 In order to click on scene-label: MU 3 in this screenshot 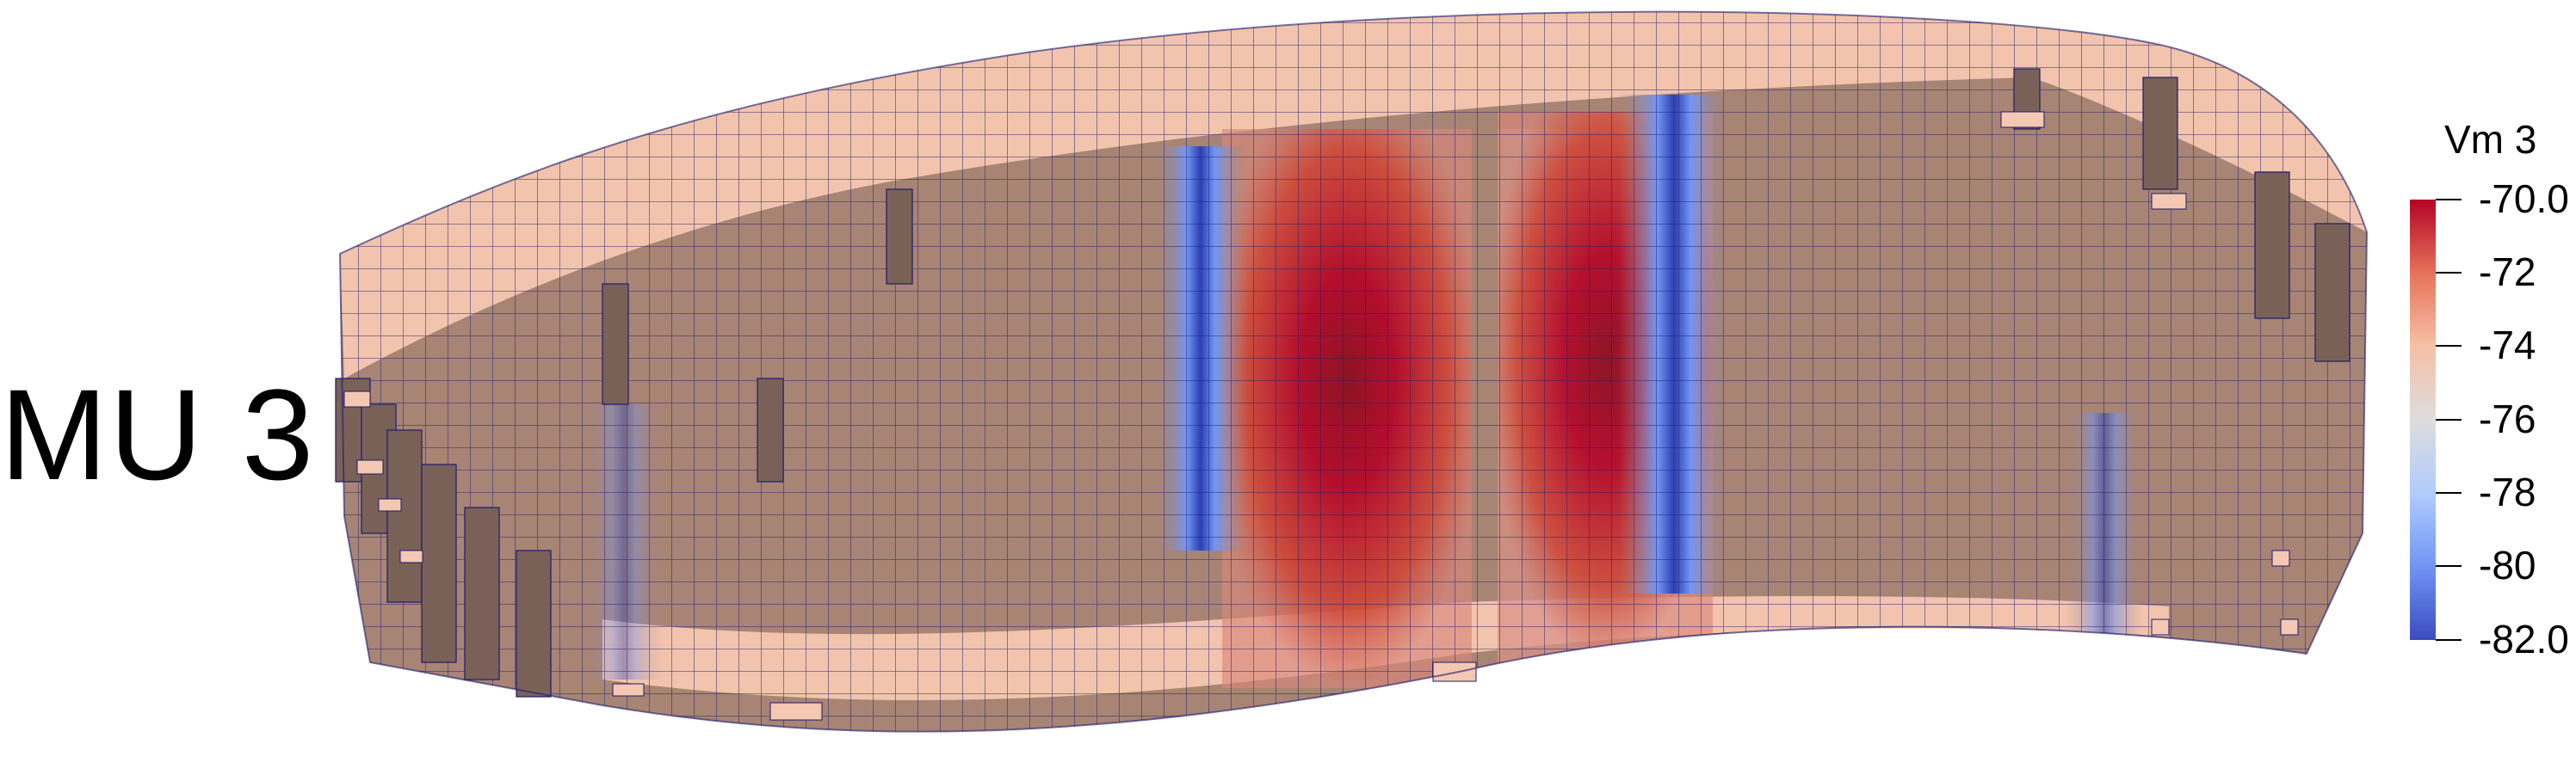, I will do `click(158, 435)`.